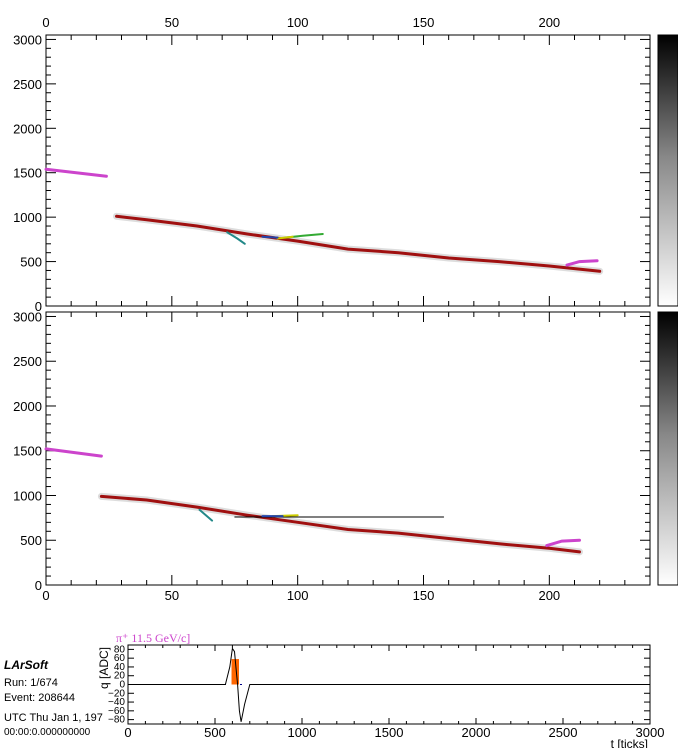 This screenshot has height=748, width=678. Describe the element at coordinates (629, 742) in the screenshot. I see `waveform-x-label: t [ticks]` at that location.